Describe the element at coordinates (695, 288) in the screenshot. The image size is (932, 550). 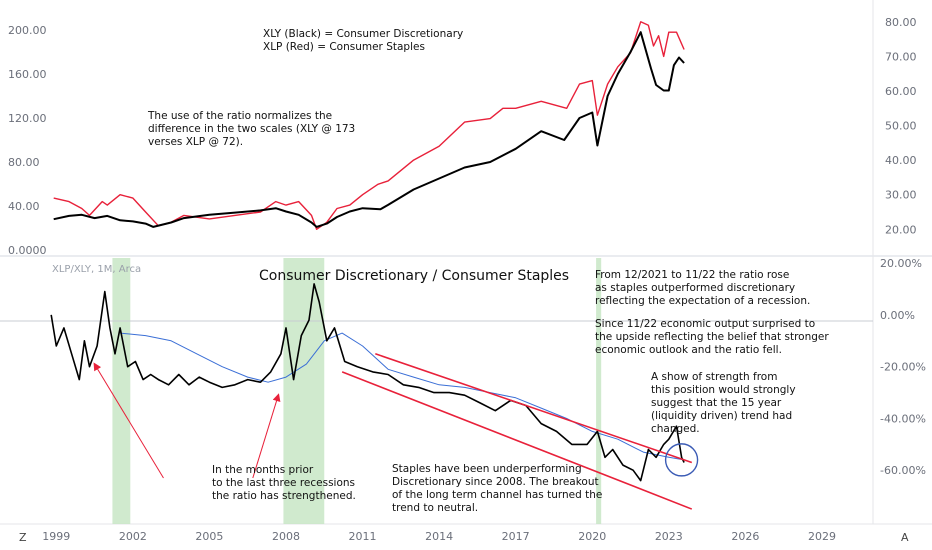
I see `rise-note-line-2: as staples outperformed discretionary` at that location.